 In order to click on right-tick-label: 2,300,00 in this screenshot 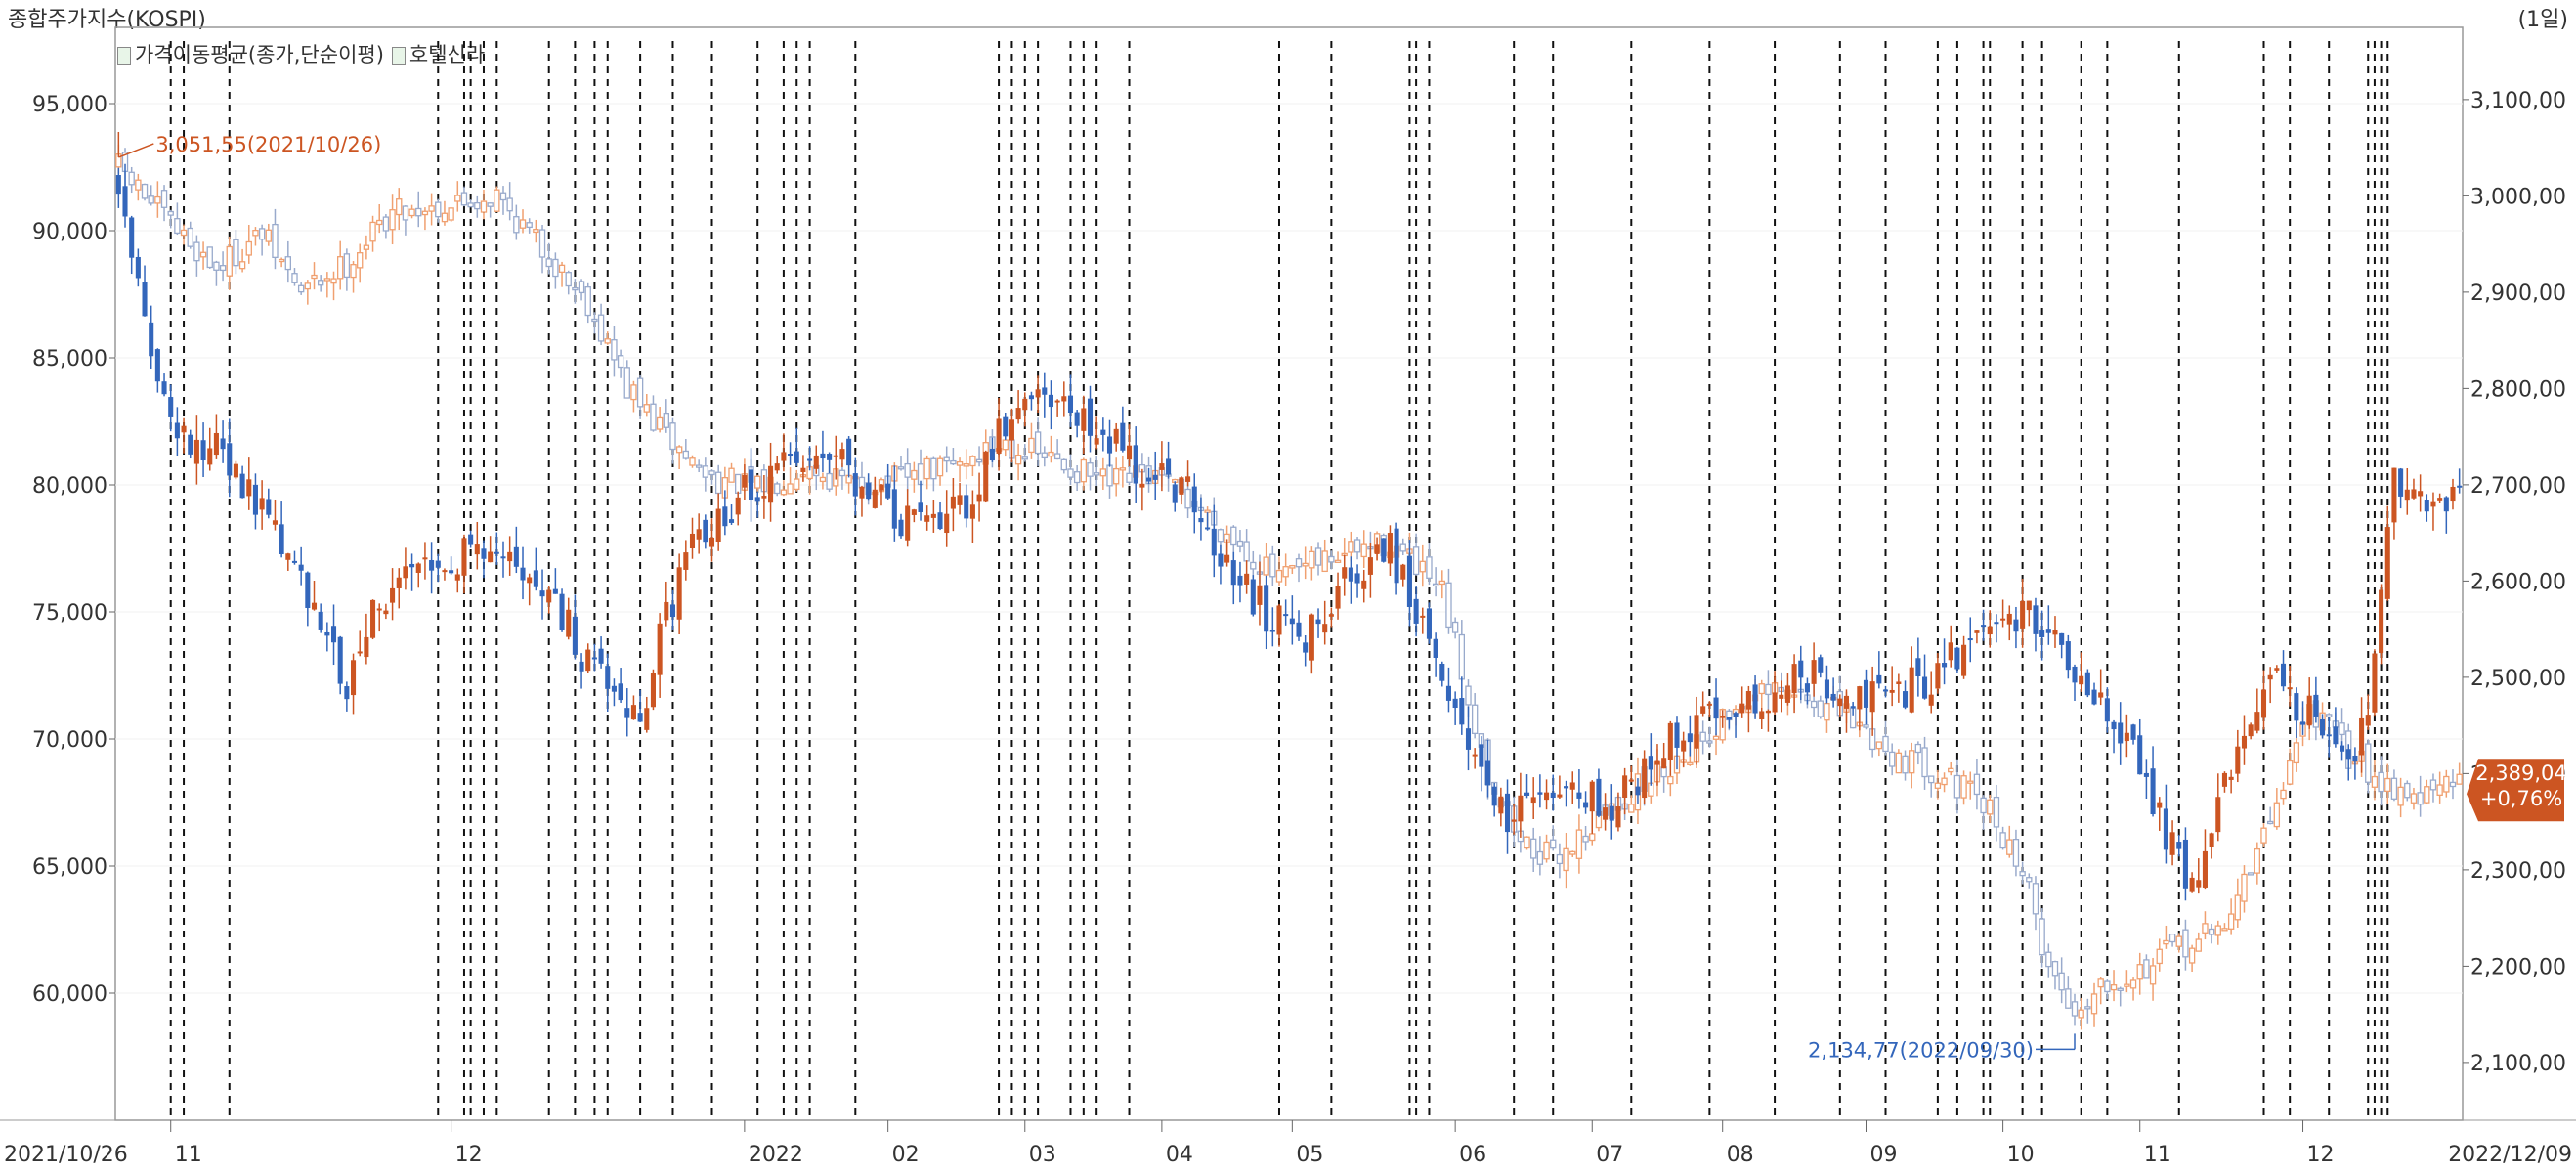, I will do `click(2518, 872)`.